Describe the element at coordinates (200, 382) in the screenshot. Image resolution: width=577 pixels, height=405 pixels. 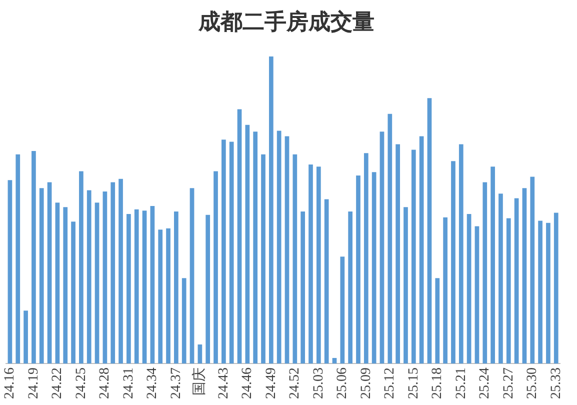
I see `x-tick-label: 国庆` at that location.